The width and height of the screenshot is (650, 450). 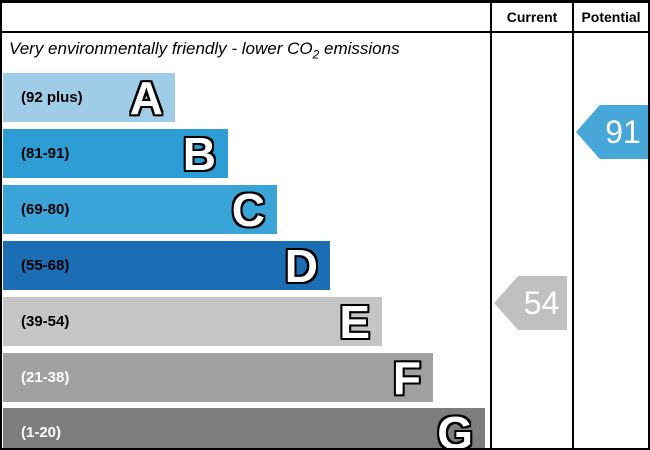 I want to click on band-letter-label: E, so click(x=354, y=321).